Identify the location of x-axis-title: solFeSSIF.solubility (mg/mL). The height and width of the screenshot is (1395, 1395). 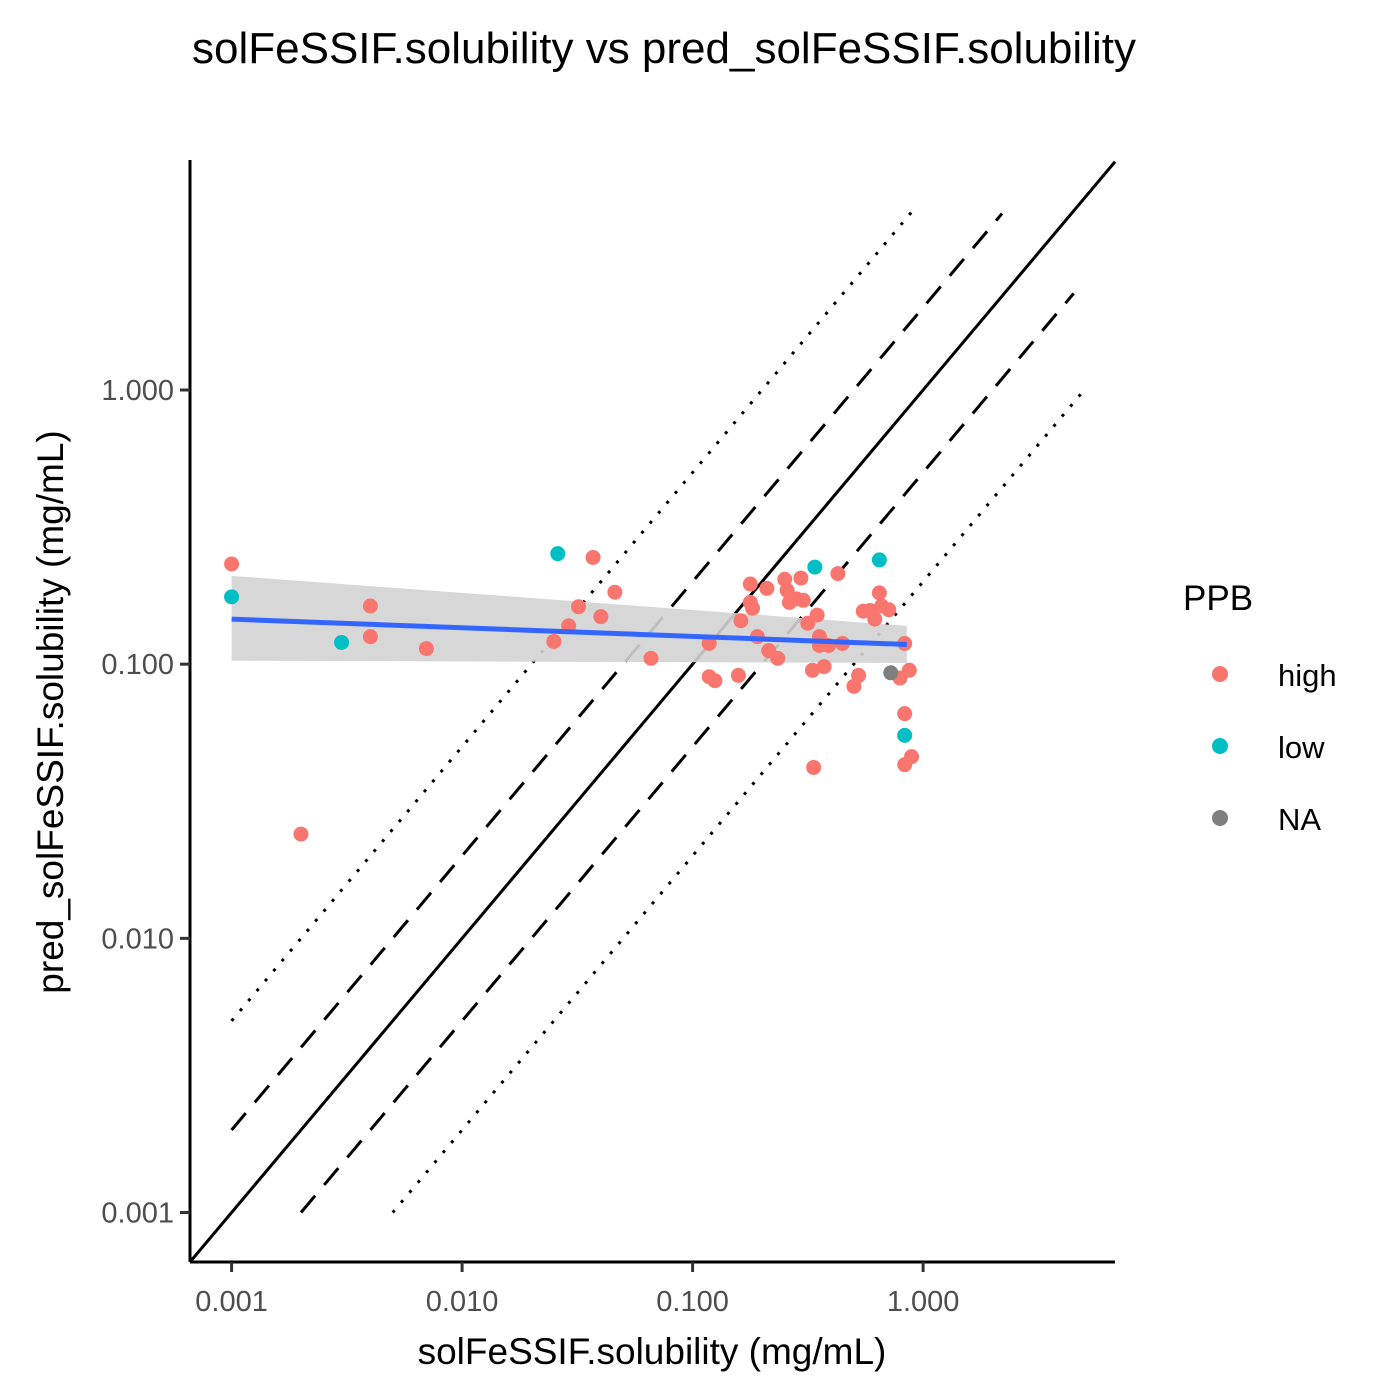
(652, 1351).